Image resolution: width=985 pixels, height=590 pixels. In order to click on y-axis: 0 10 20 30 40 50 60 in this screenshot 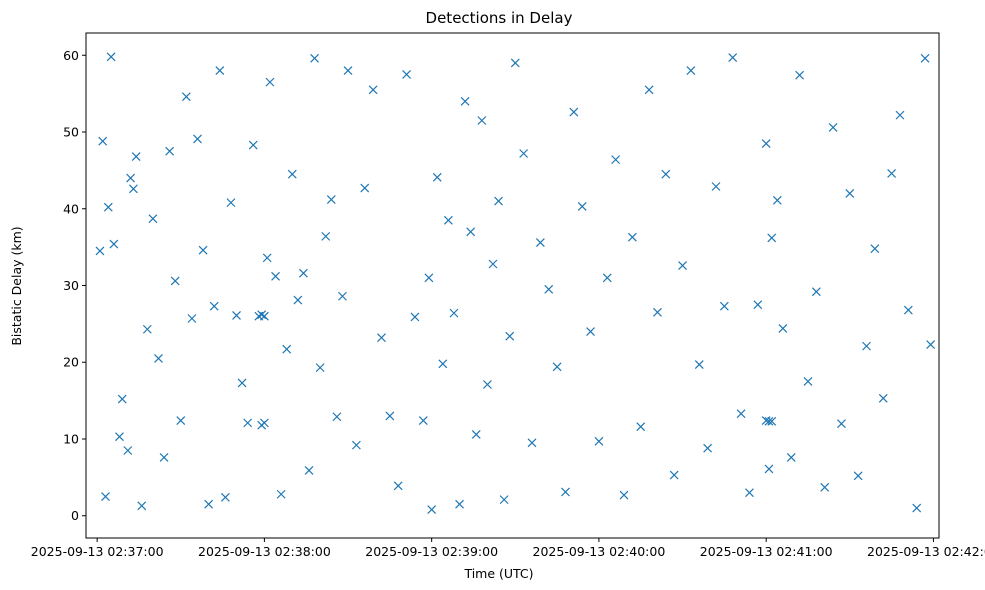, I will do `click(74, 285)`.